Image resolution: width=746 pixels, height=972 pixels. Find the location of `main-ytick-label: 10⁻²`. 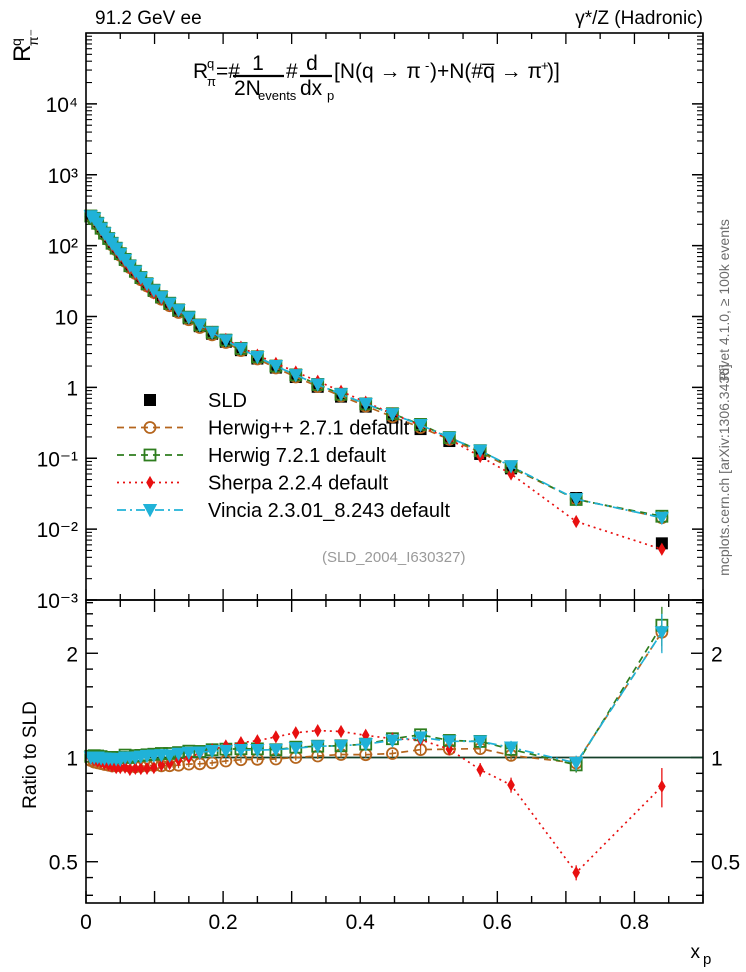

main-ytick-label: 10⁻² is located at coordinates (57, 530).